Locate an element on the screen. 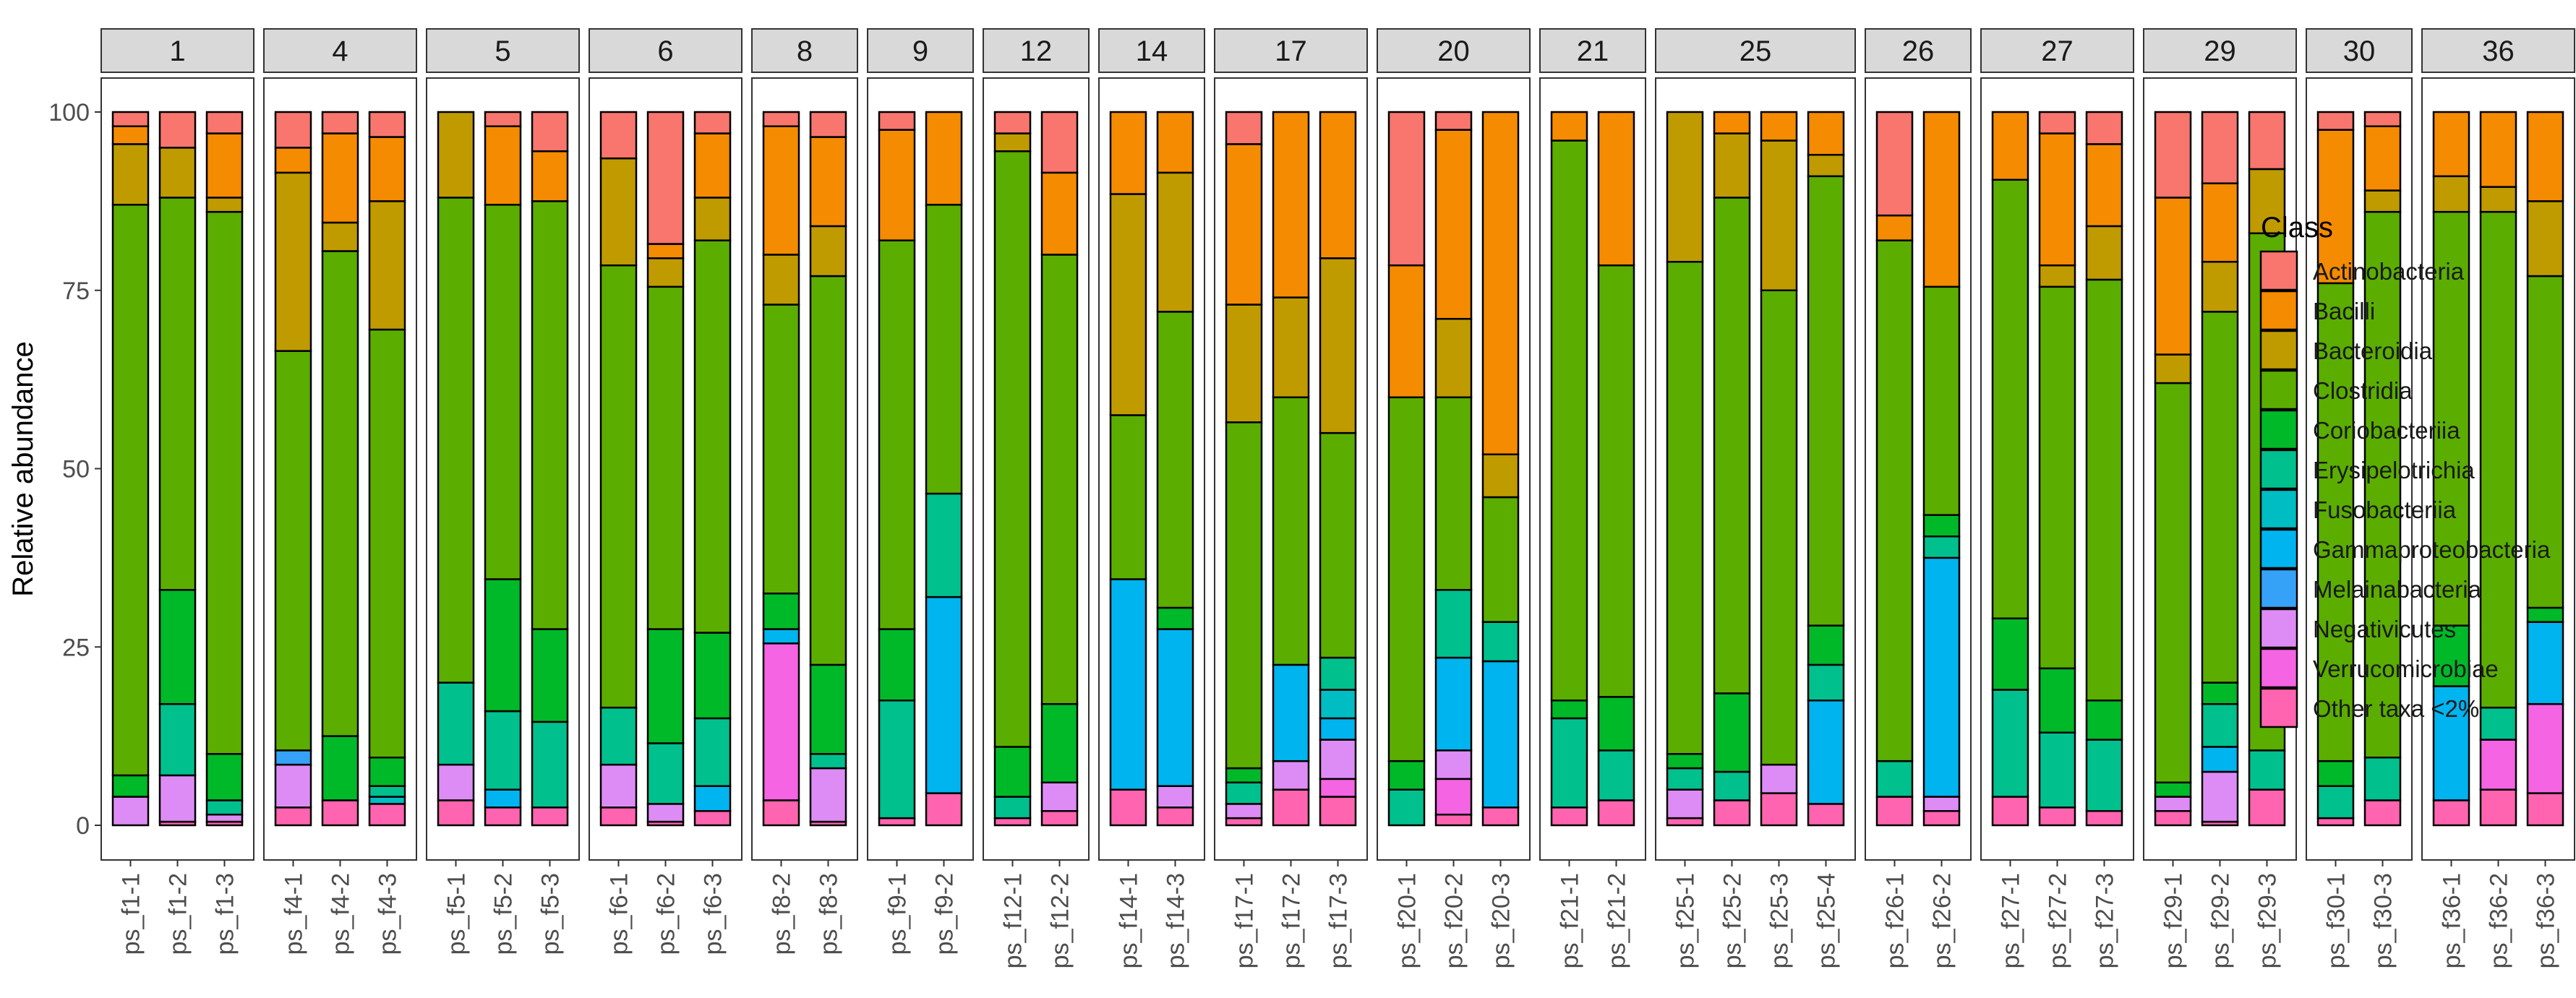 This screenshot has height=998, width=2576. x-tick-label: ps_f5-1 is located at coordinates (457, 914).